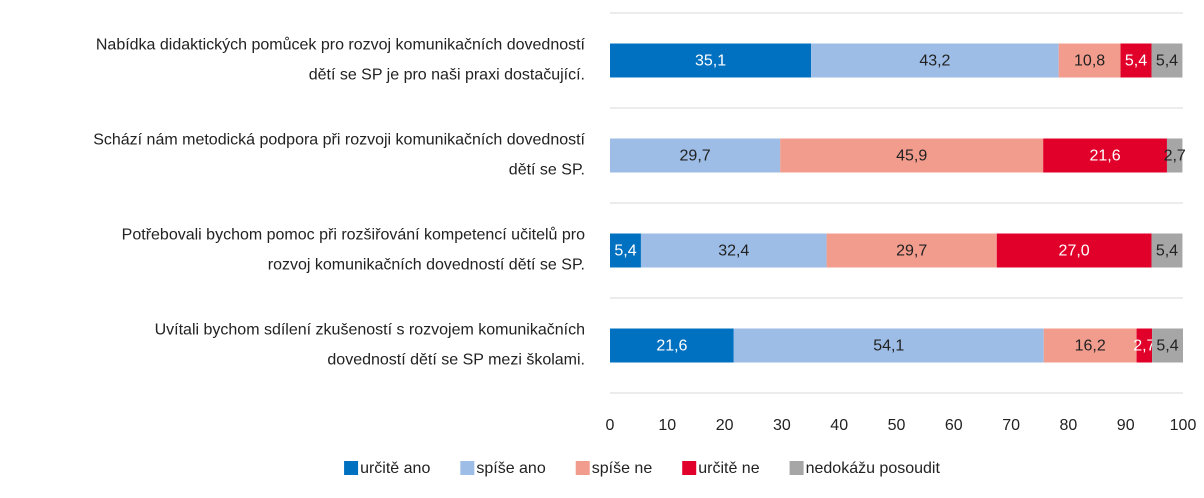 The image size is (1204, 498). I want to click on legend-label: spíše ne, so click(622, 468).